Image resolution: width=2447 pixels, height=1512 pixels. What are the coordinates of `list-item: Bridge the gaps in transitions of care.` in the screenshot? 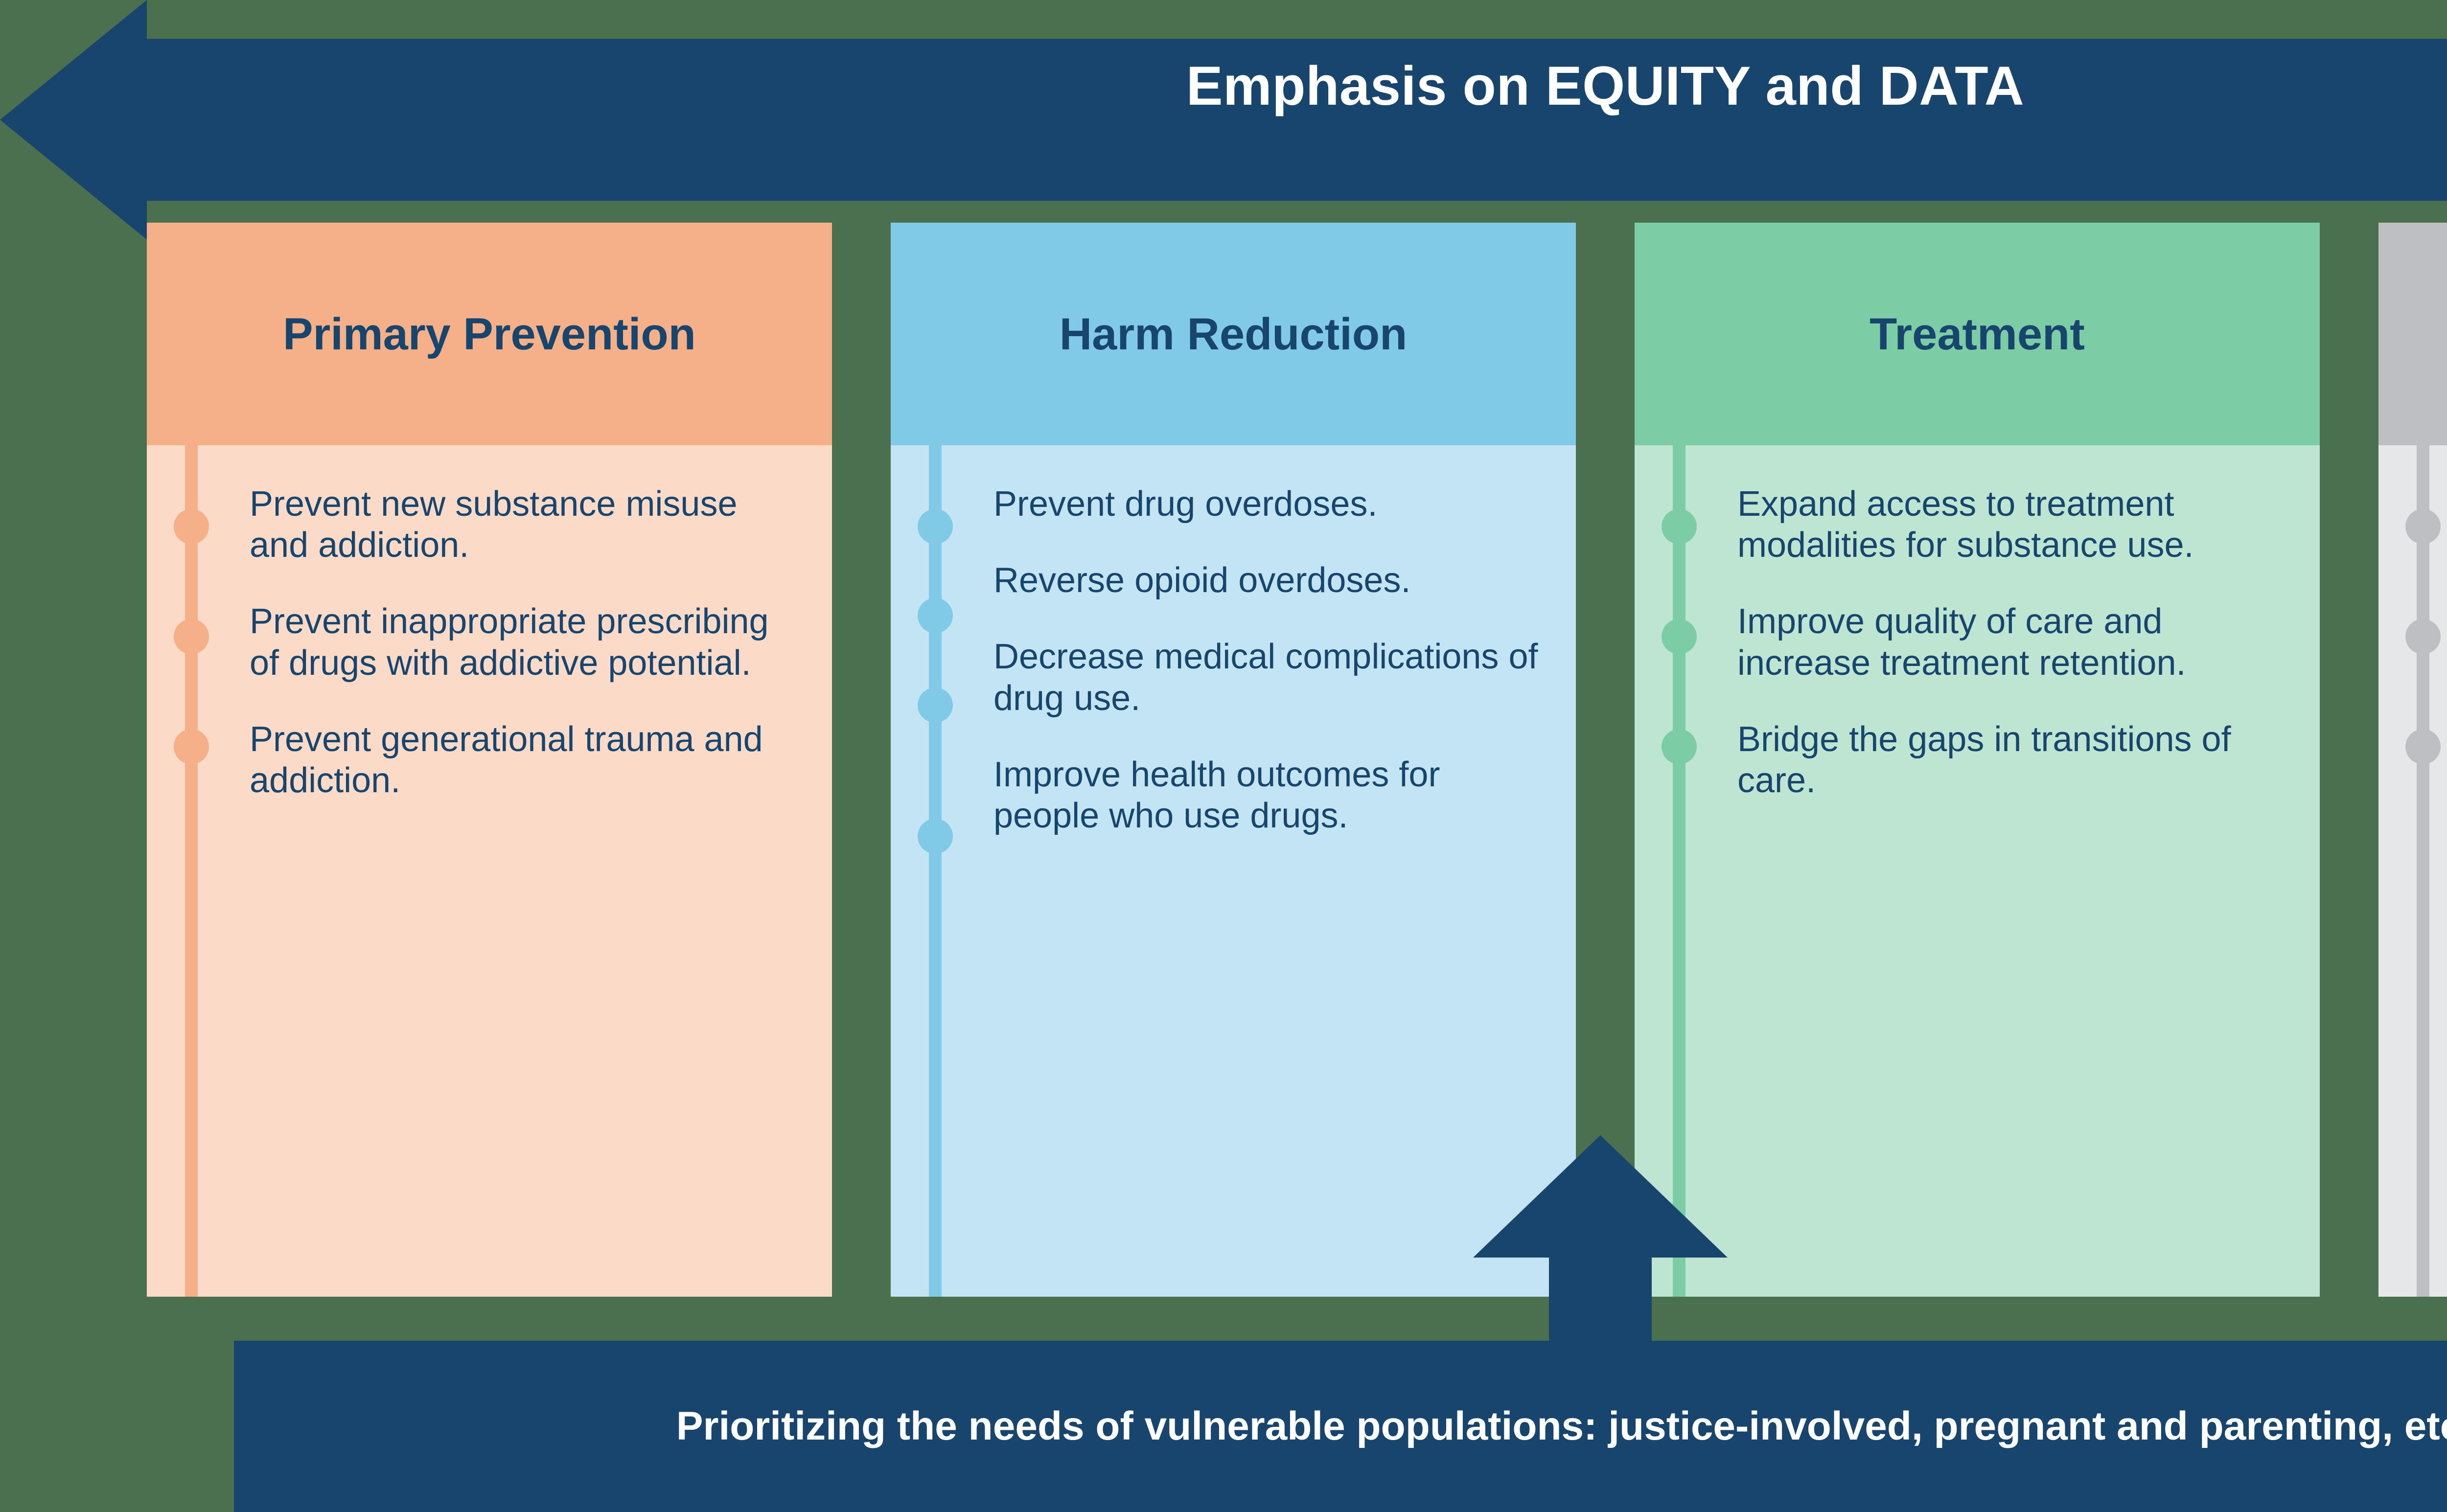 It's located at (1984, 760).